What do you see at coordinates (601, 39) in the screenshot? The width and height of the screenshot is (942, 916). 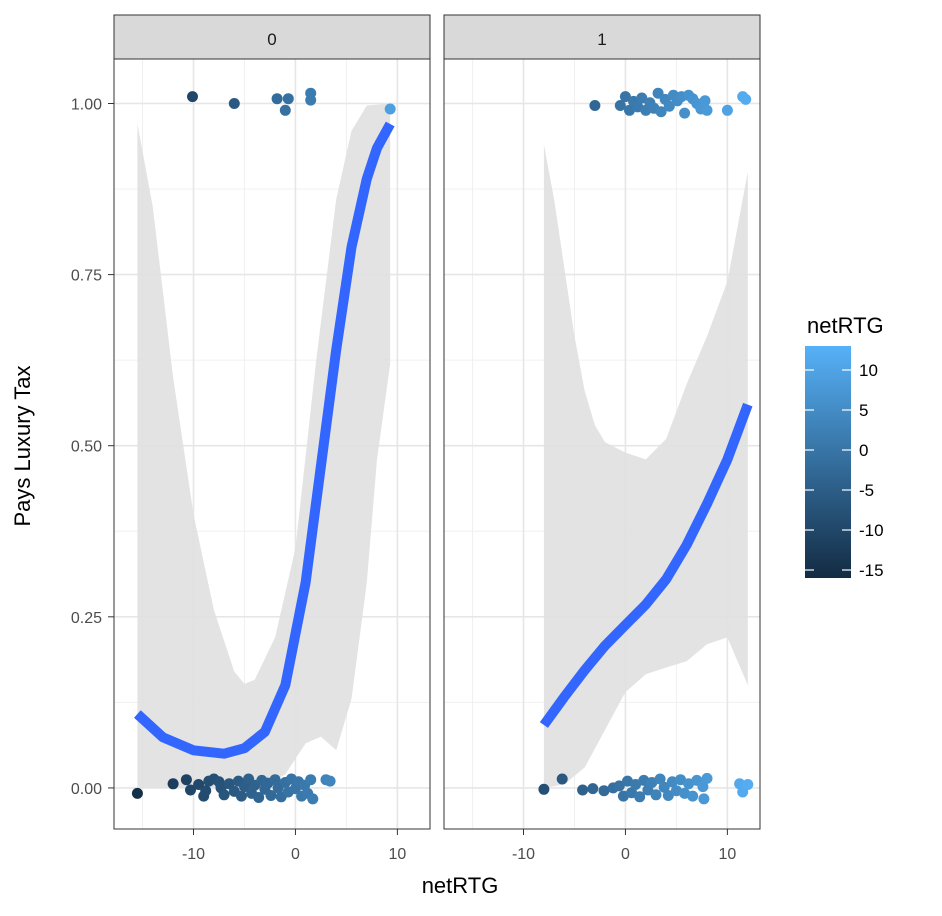 I see `facet-strip-label-1: 1` at bounding box center [601, 39].